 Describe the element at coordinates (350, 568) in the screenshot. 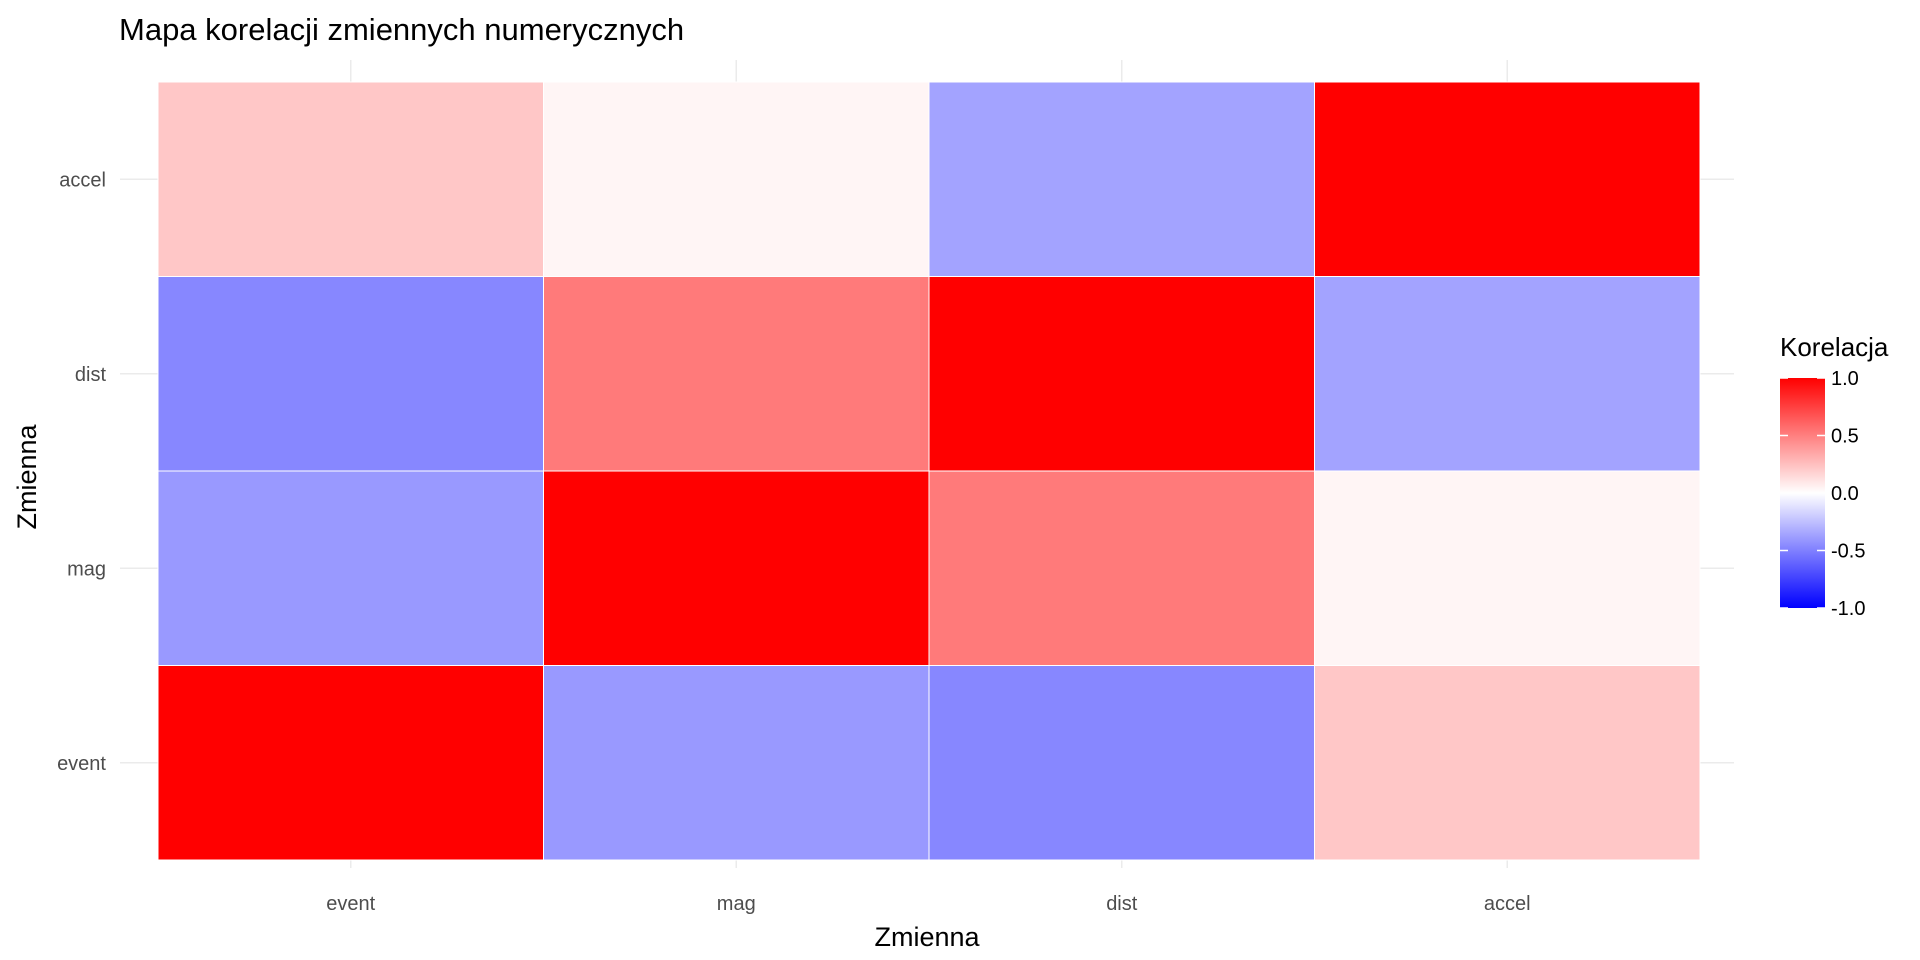

I see `heatmap-cell-event-mag` at that location.